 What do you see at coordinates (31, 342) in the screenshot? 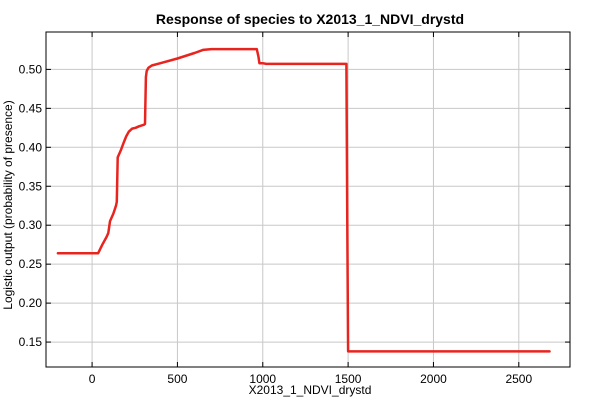
I see `y-tick-label: 0.15` at bounding box center [31, 342].